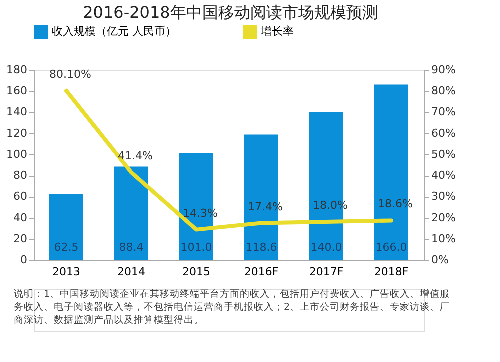  I want to click on y-tick-label: 20, so click(21, 239).